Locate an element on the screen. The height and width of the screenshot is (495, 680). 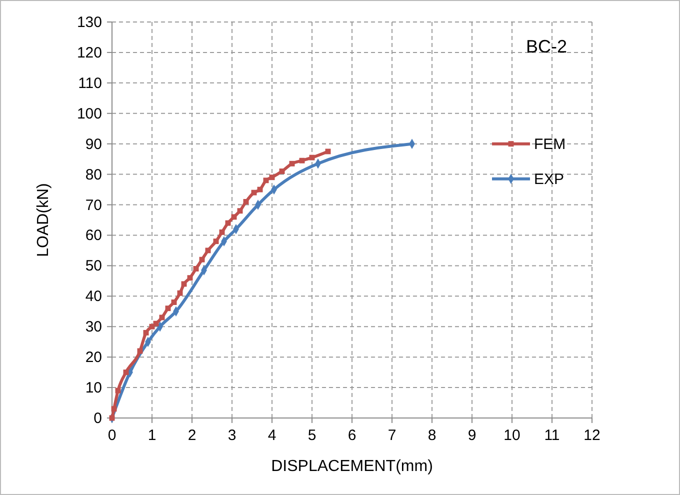
x-tick-label: 7 is located at coordinates (392, 435).